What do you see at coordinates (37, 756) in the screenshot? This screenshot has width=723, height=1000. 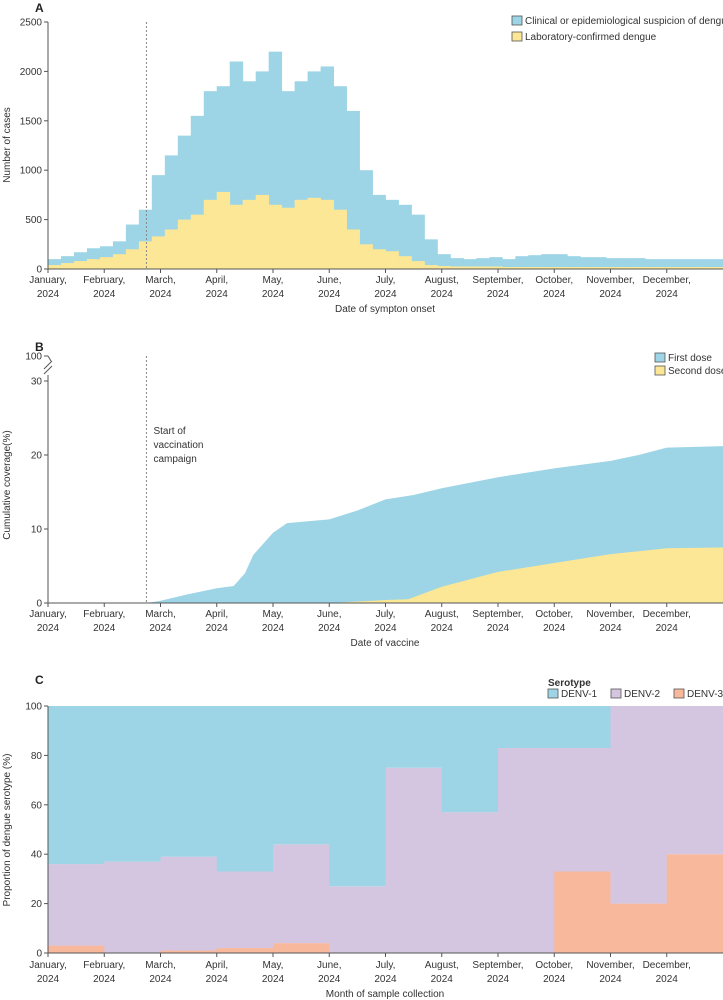 I see `y-tick-label: 80` at bounding box center [37, 756].